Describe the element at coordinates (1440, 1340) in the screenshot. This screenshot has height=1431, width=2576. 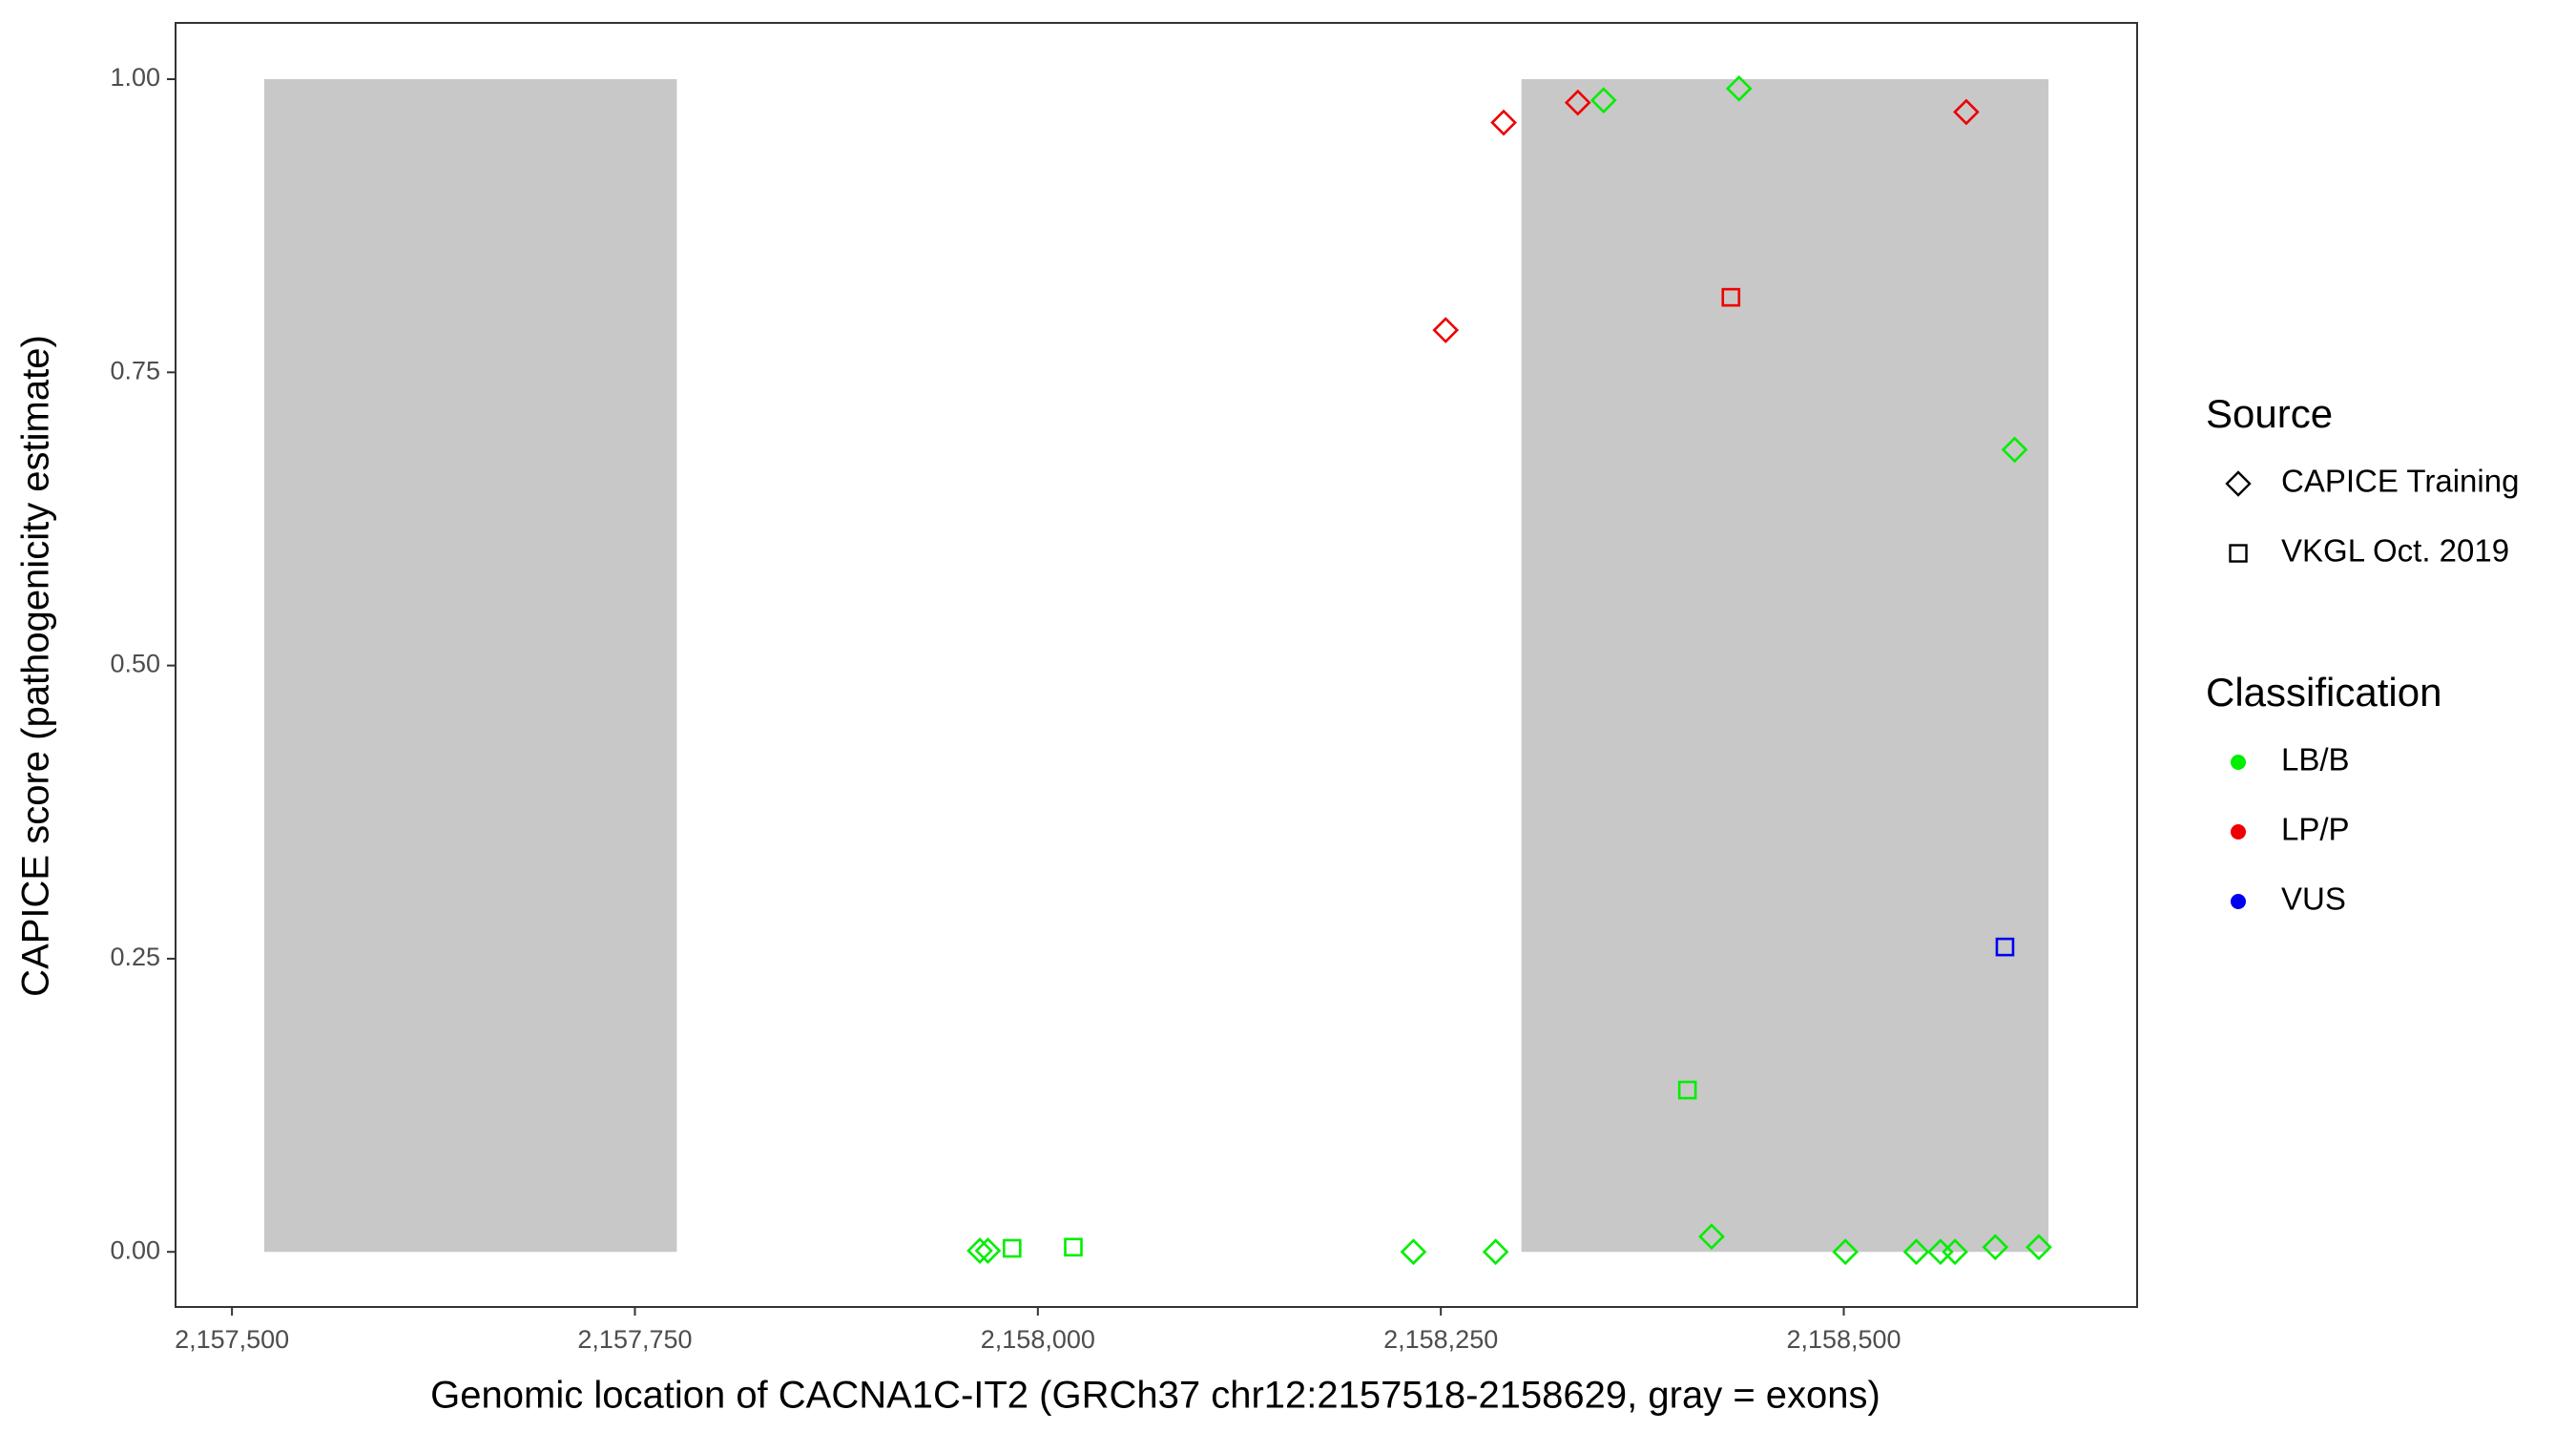
I see `x-tick-label: 2,158,250` at that location.